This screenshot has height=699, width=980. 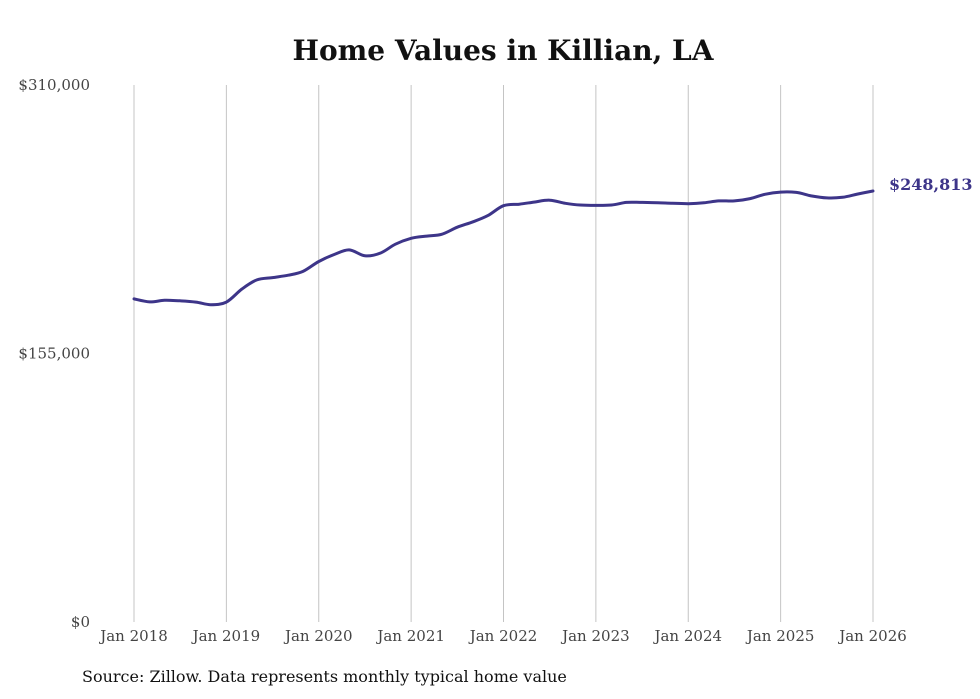 I want to click on x-tick-label: Jan 2026, so click(x=872, y=636).